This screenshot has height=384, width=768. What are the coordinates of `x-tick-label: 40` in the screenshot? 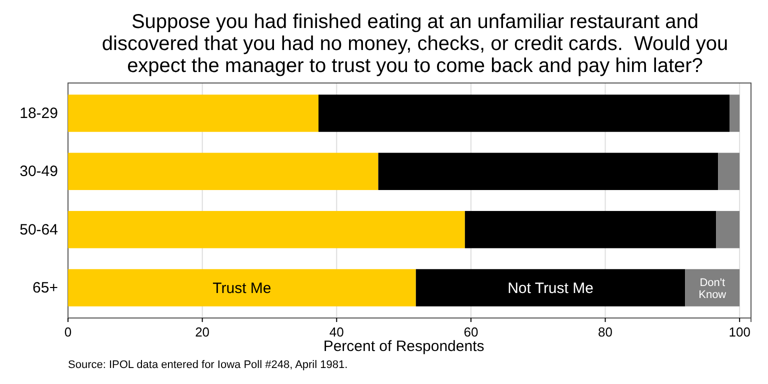 It's located at (336, 332).